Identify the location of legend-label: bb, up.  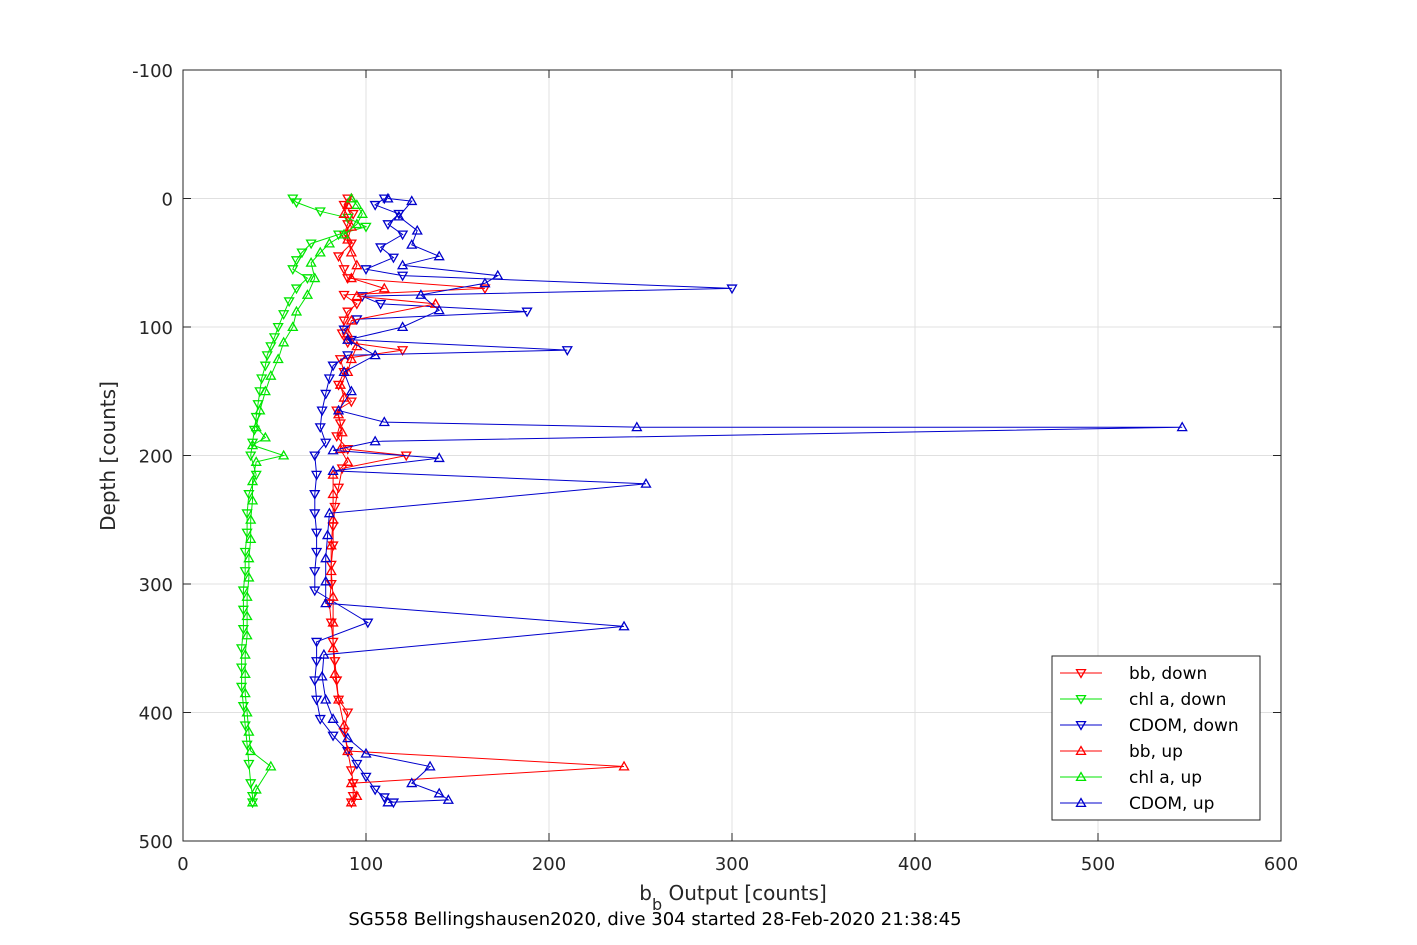
(1156, 752).